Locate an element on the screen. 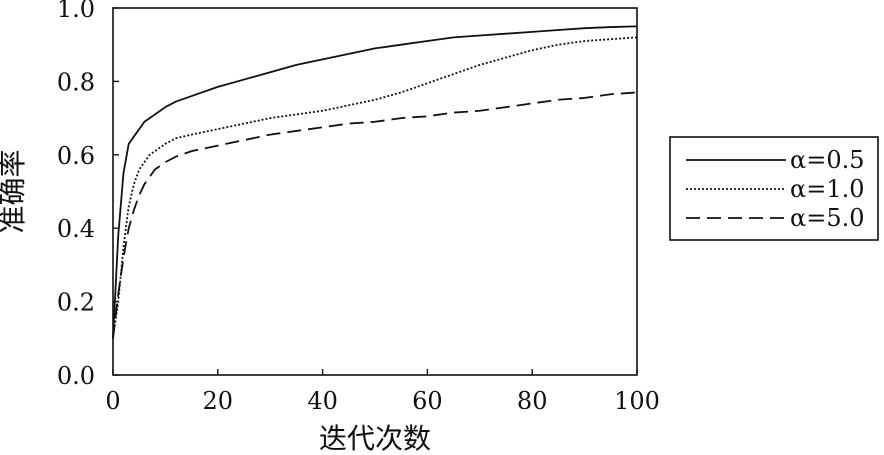 Image resolution: width=884 pixels, height=455 pixels. x-tick-label: 20 is located at coordinates (218, 401).